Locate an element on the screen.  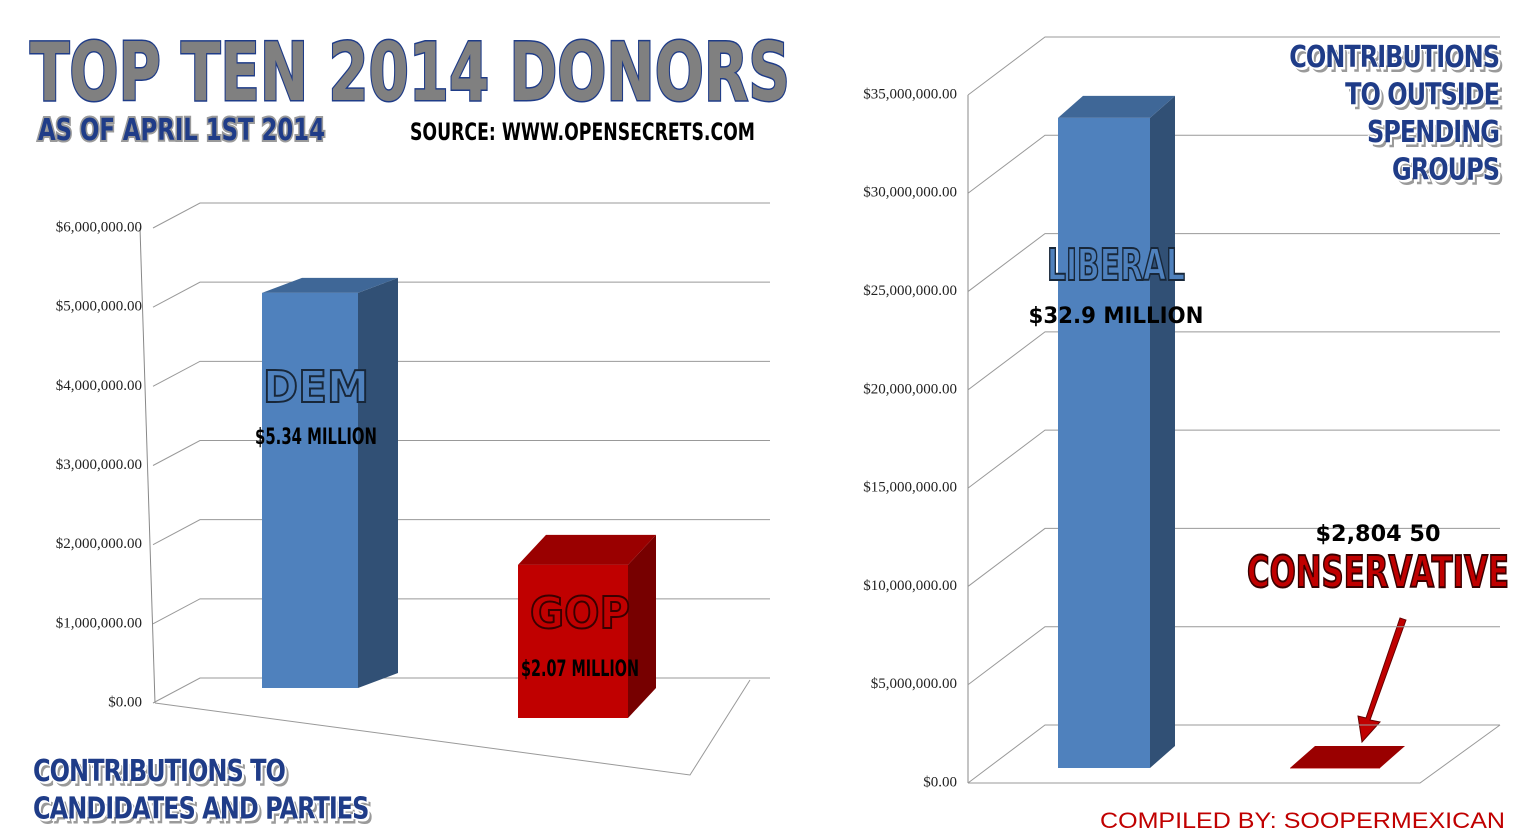
chart-title: CONTRIBUTIONS TO CANDIDATES AND PARTIES is located at coordinates (201, 789).